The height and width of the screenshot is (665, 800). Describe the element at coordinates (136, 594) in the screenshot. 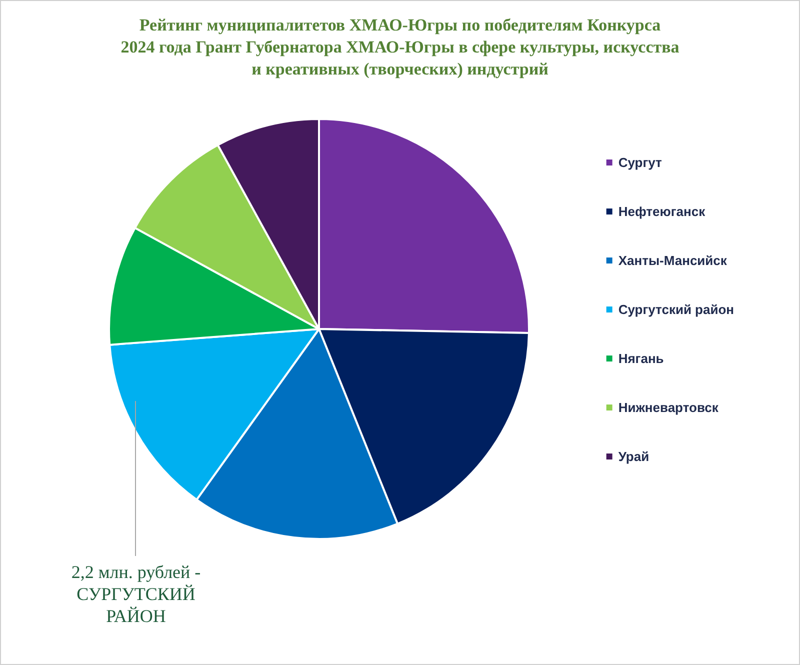

I see `text: 2,2 млн. рублей - СУРГУТСКИЙ РАЙОН` at that location.